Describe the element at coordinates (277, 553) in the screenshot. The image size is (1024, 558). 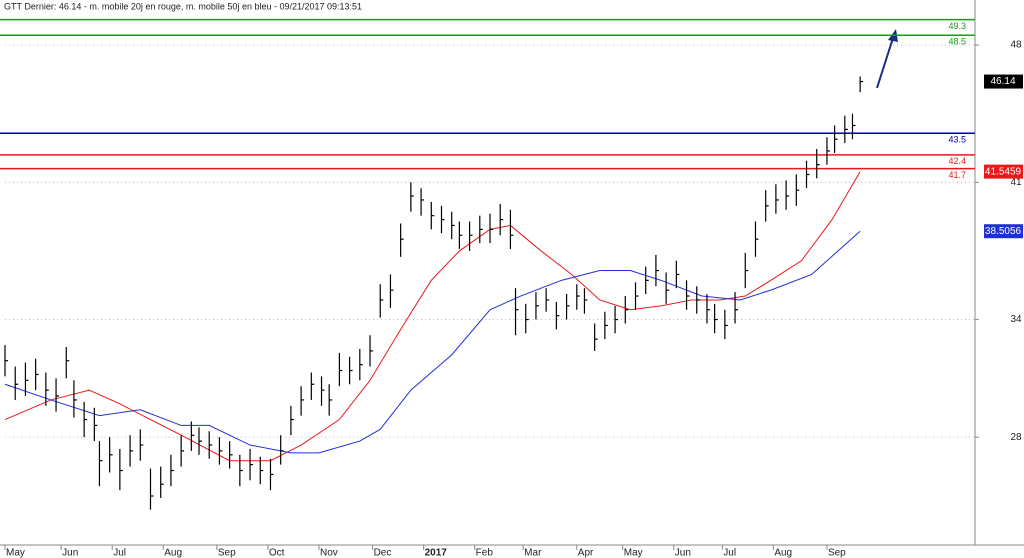
I see `x-tick-label: Oct` at that location.